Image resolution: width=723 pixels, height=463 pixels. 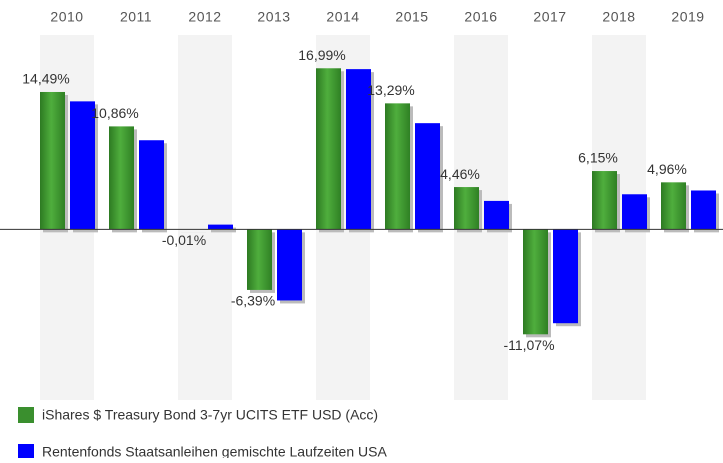 What do you see at coordinates (411, 17) in the screenshot?
I see `x-tick-label: 2015` at bounding box center [411, 17].